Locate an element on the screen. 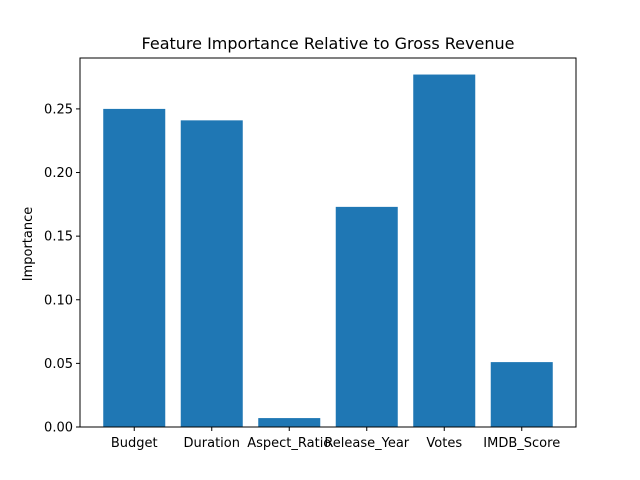 Image resolution: width=640 pixels, height=480 pixels. y-axis-ticks: 0.00 0.05 0.10 0.15 0.20 0.25 is located at coordinates (62, 269).